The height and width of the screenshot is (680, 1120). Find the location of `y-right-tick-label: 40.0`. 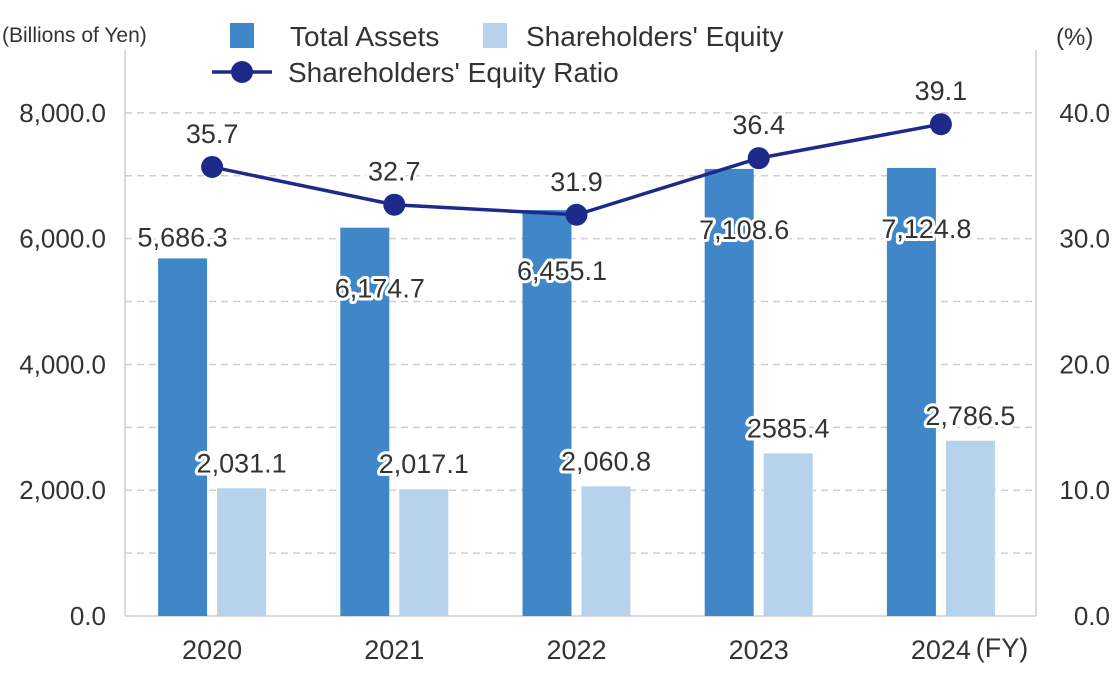

y-right-tick-label: 40.0 is located at coordinates (1084, 113).